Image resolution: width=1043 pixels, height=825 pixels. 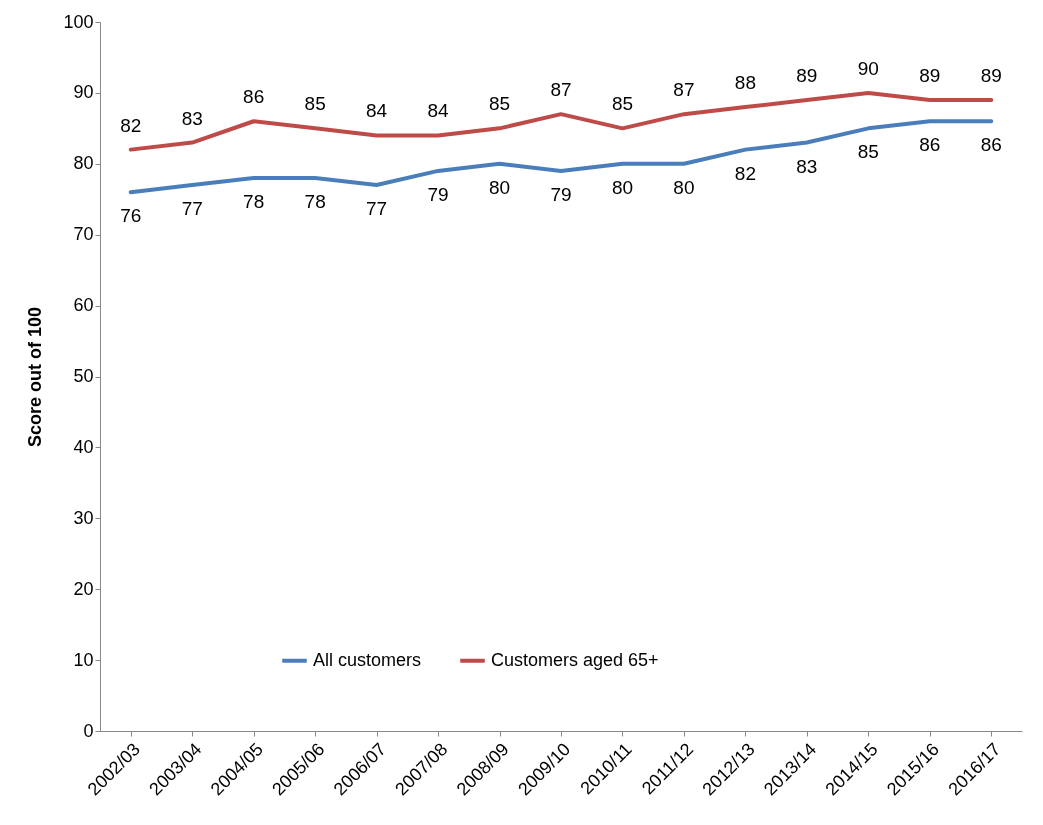 What do you see at coordinates (78, 21) in the screenshot?
I see `y-tick-label: 100` at bounding box center [78, 21].